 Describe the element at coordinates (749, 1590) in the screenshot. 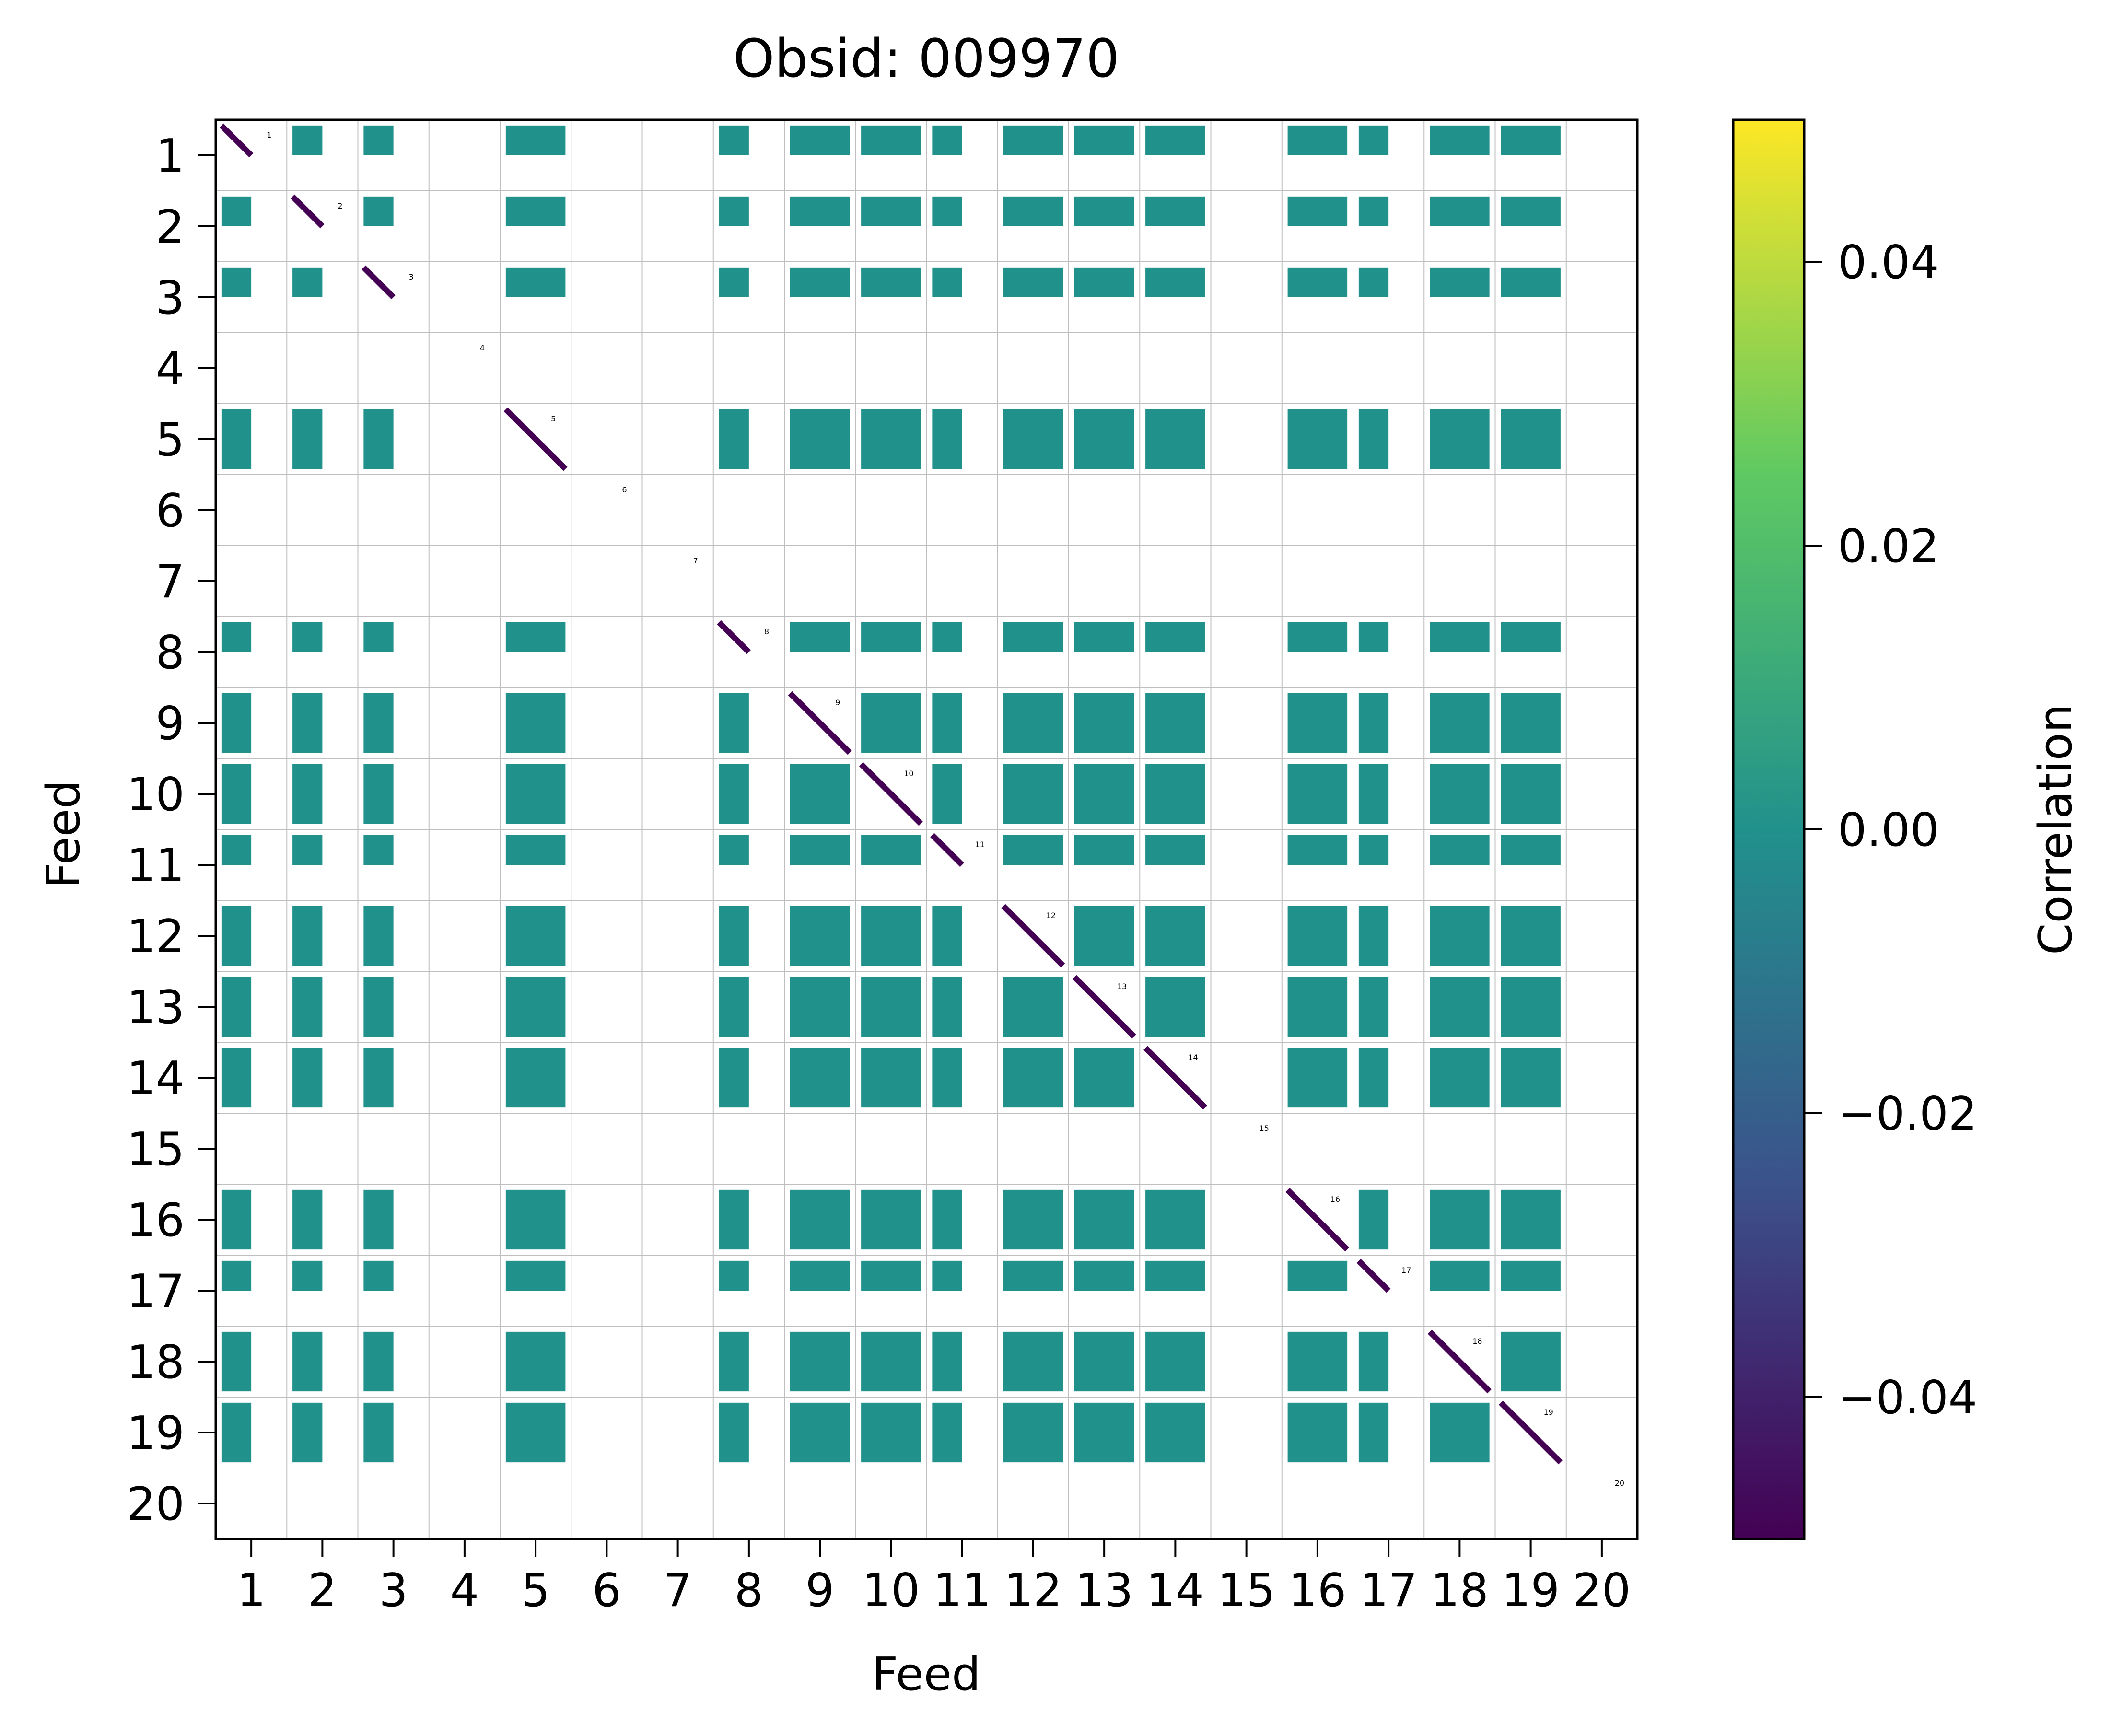

I see `x-tick-label: 8` at that location.